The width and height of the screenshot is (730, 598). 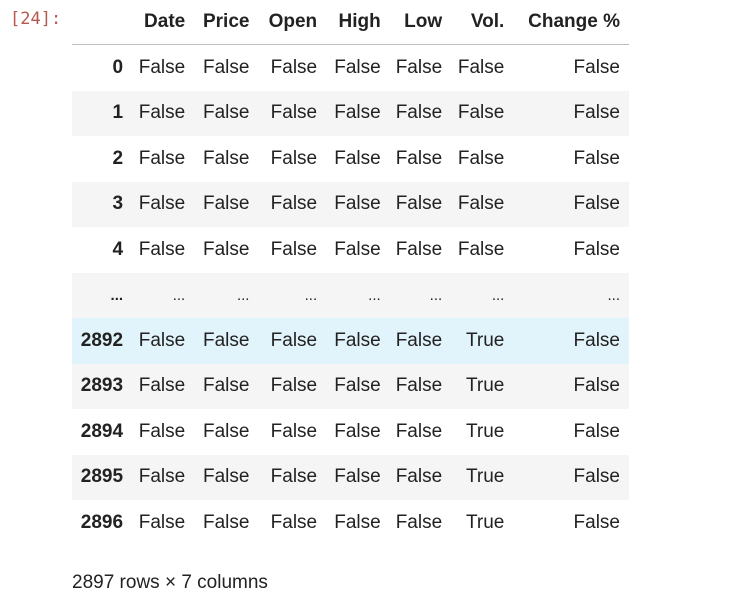 I want to click on header-row: Date Price Open High Low Vol. Change %, so click(x=350, y=22).